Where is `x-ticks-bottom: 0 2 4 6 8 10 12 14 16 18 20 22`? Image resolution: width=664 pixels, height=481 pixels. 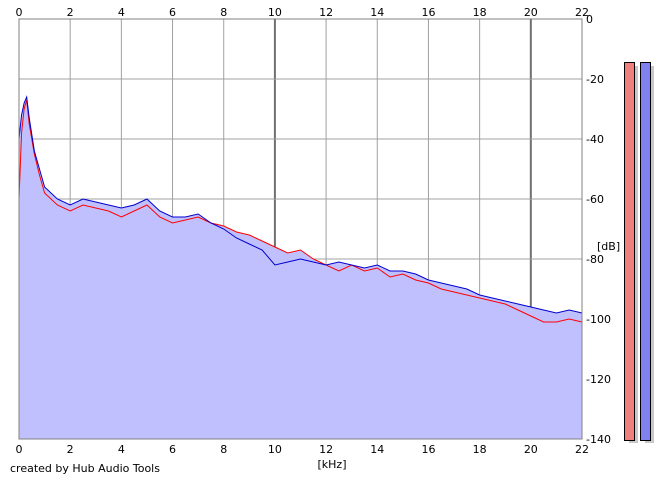 x-ticks-bottom: 0 2 4 6 8 10 12 14 16 18 20 22 is located at coordinates (303, 449).